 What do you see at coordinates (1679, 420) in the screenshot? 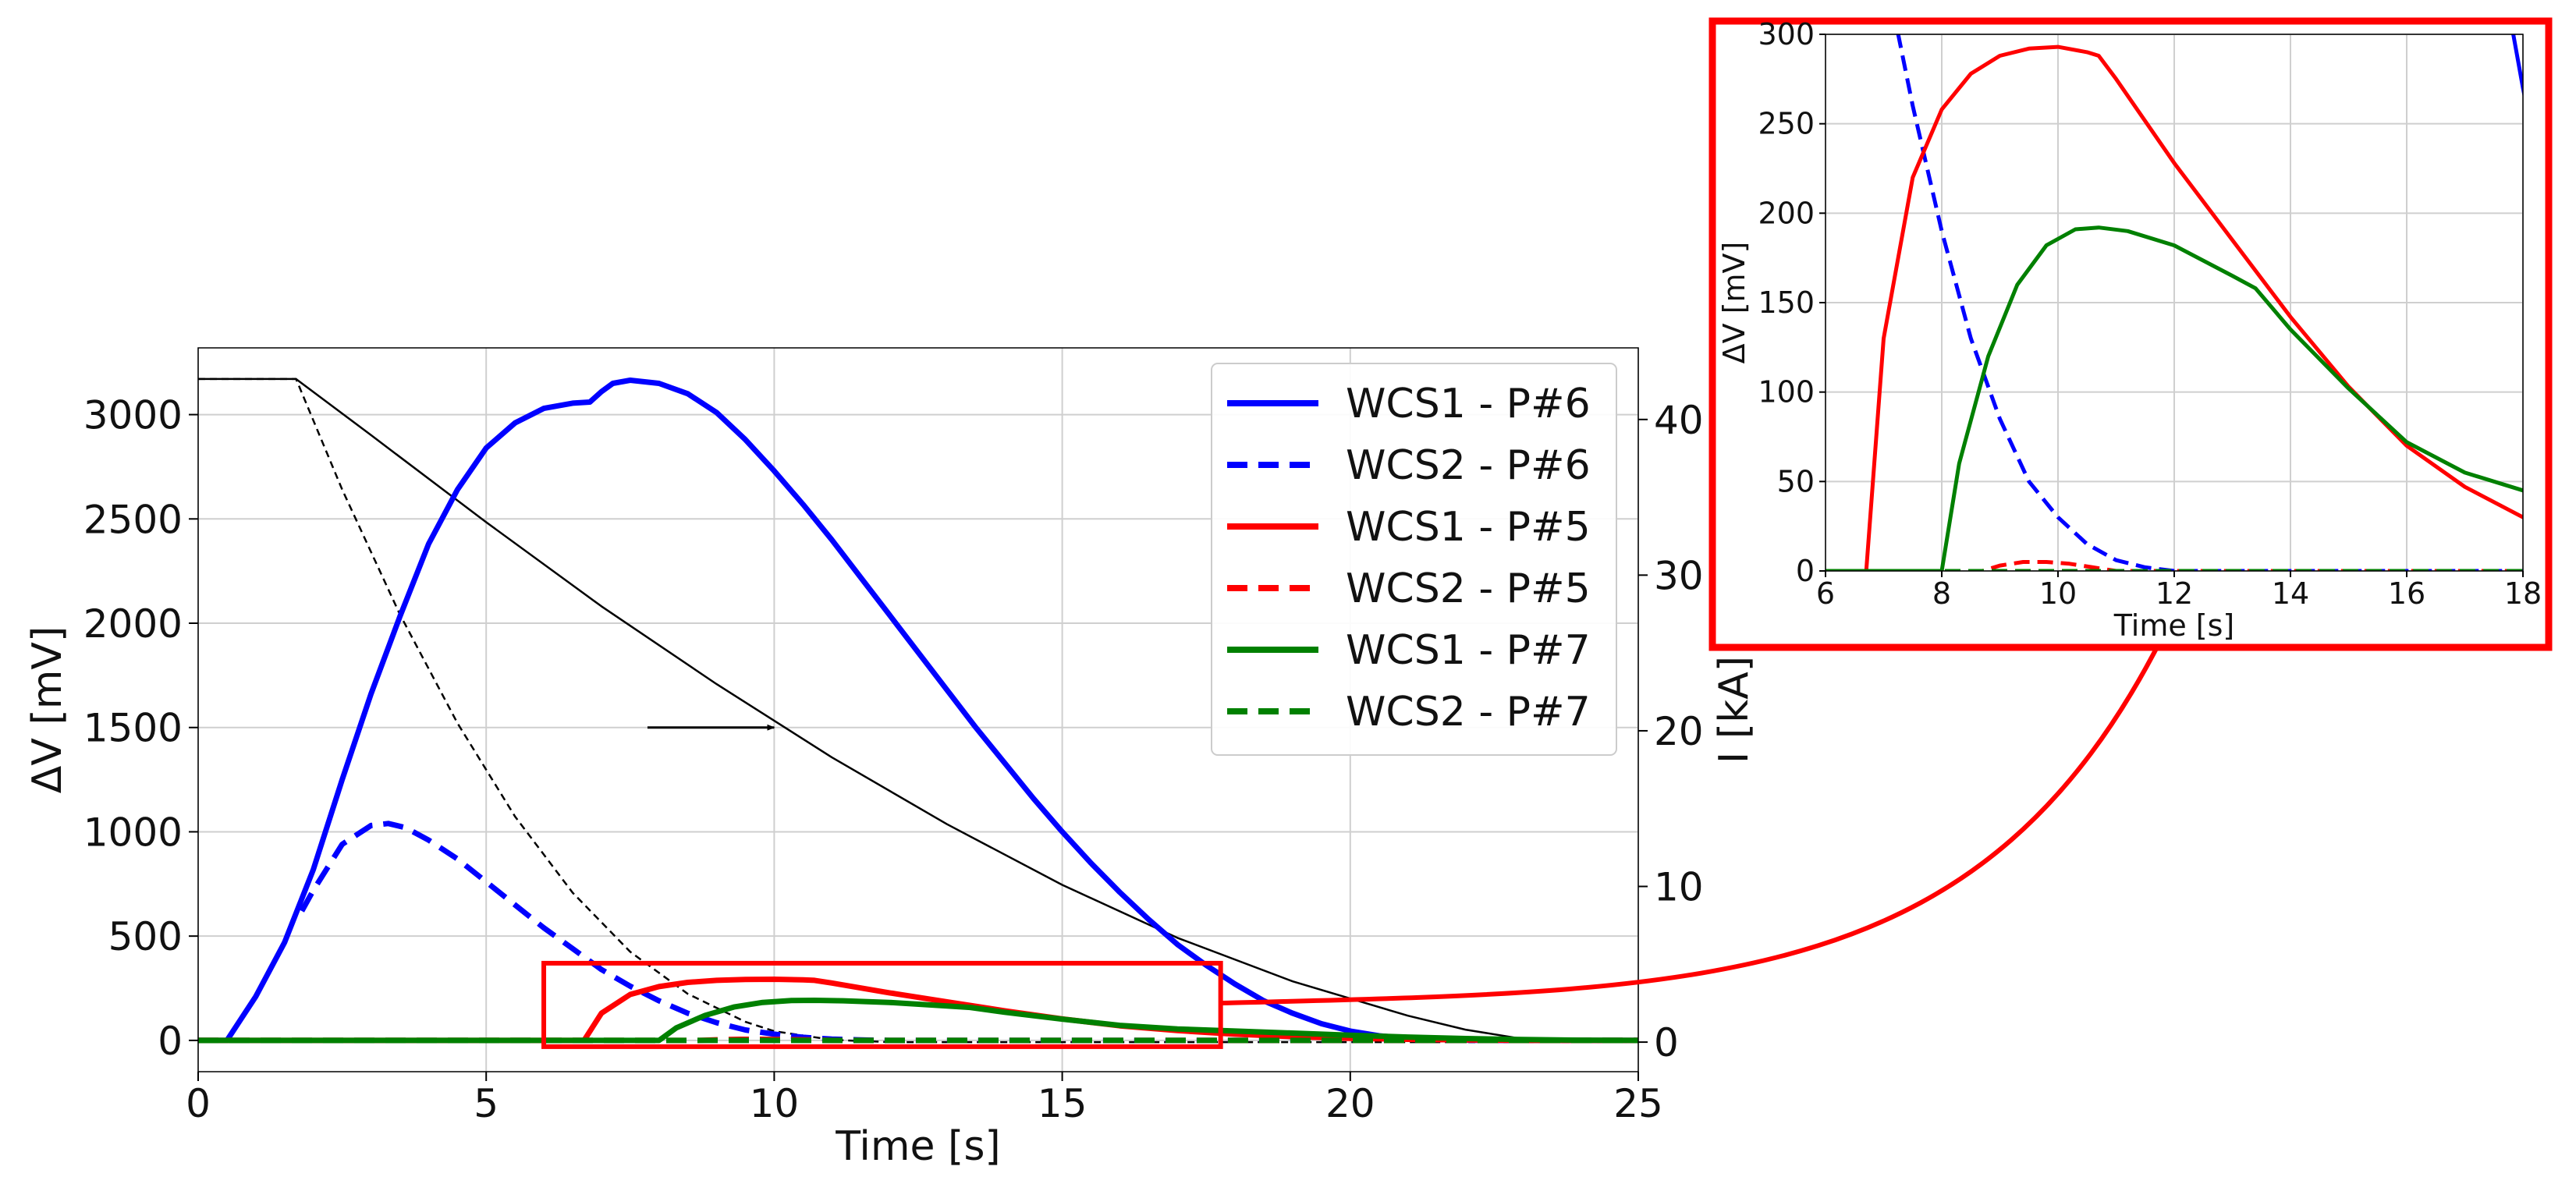
I see `main-y2-tick-label: 40` at bounding box center [1679, 420].